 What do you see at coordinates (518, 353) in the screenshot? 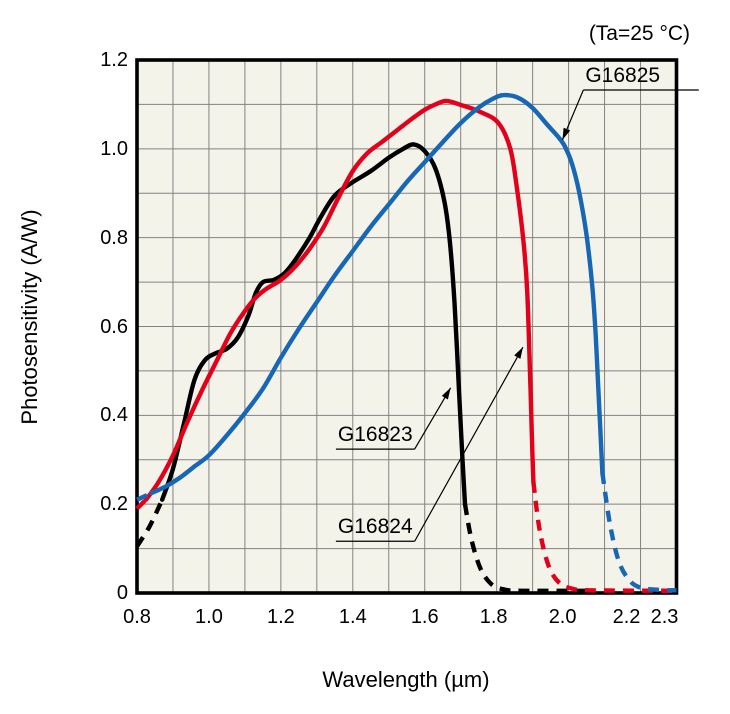
I see `leader-arrowhead-g16824` at bounding box center [518, 353].